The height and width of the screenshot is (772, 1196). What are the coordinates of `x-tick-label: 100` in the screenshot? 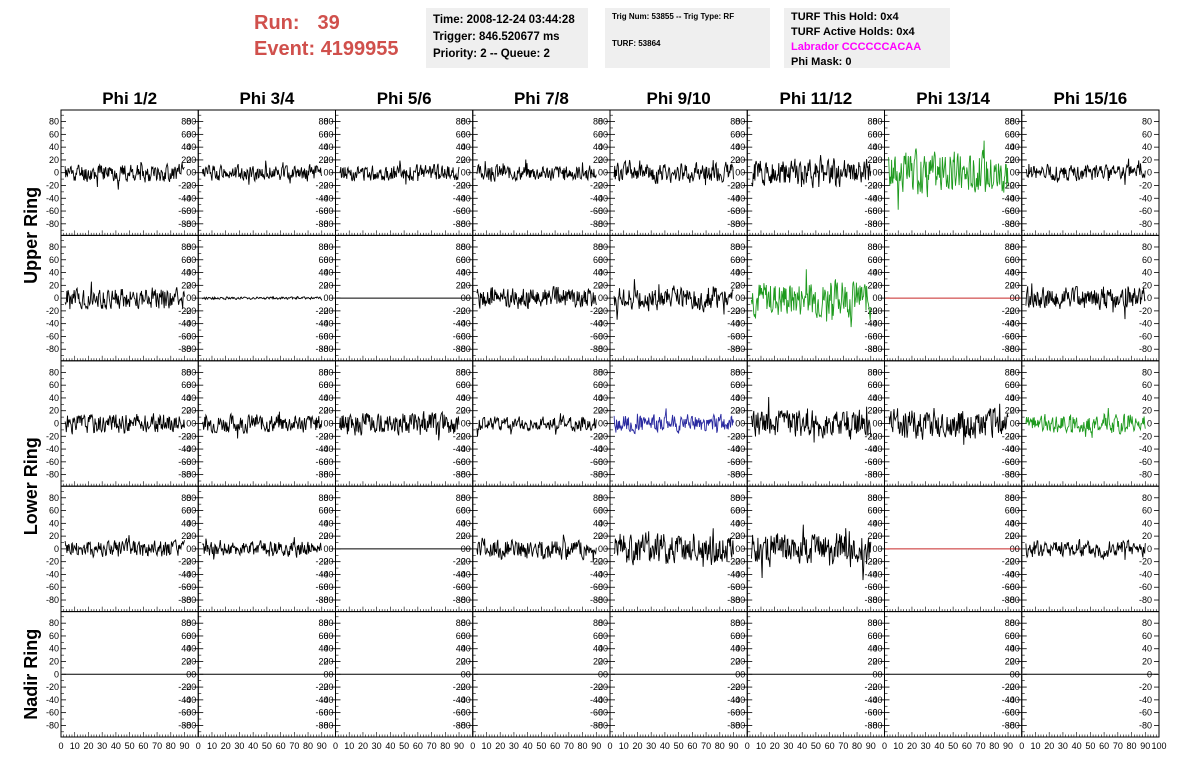 It's located at (1158, 746).